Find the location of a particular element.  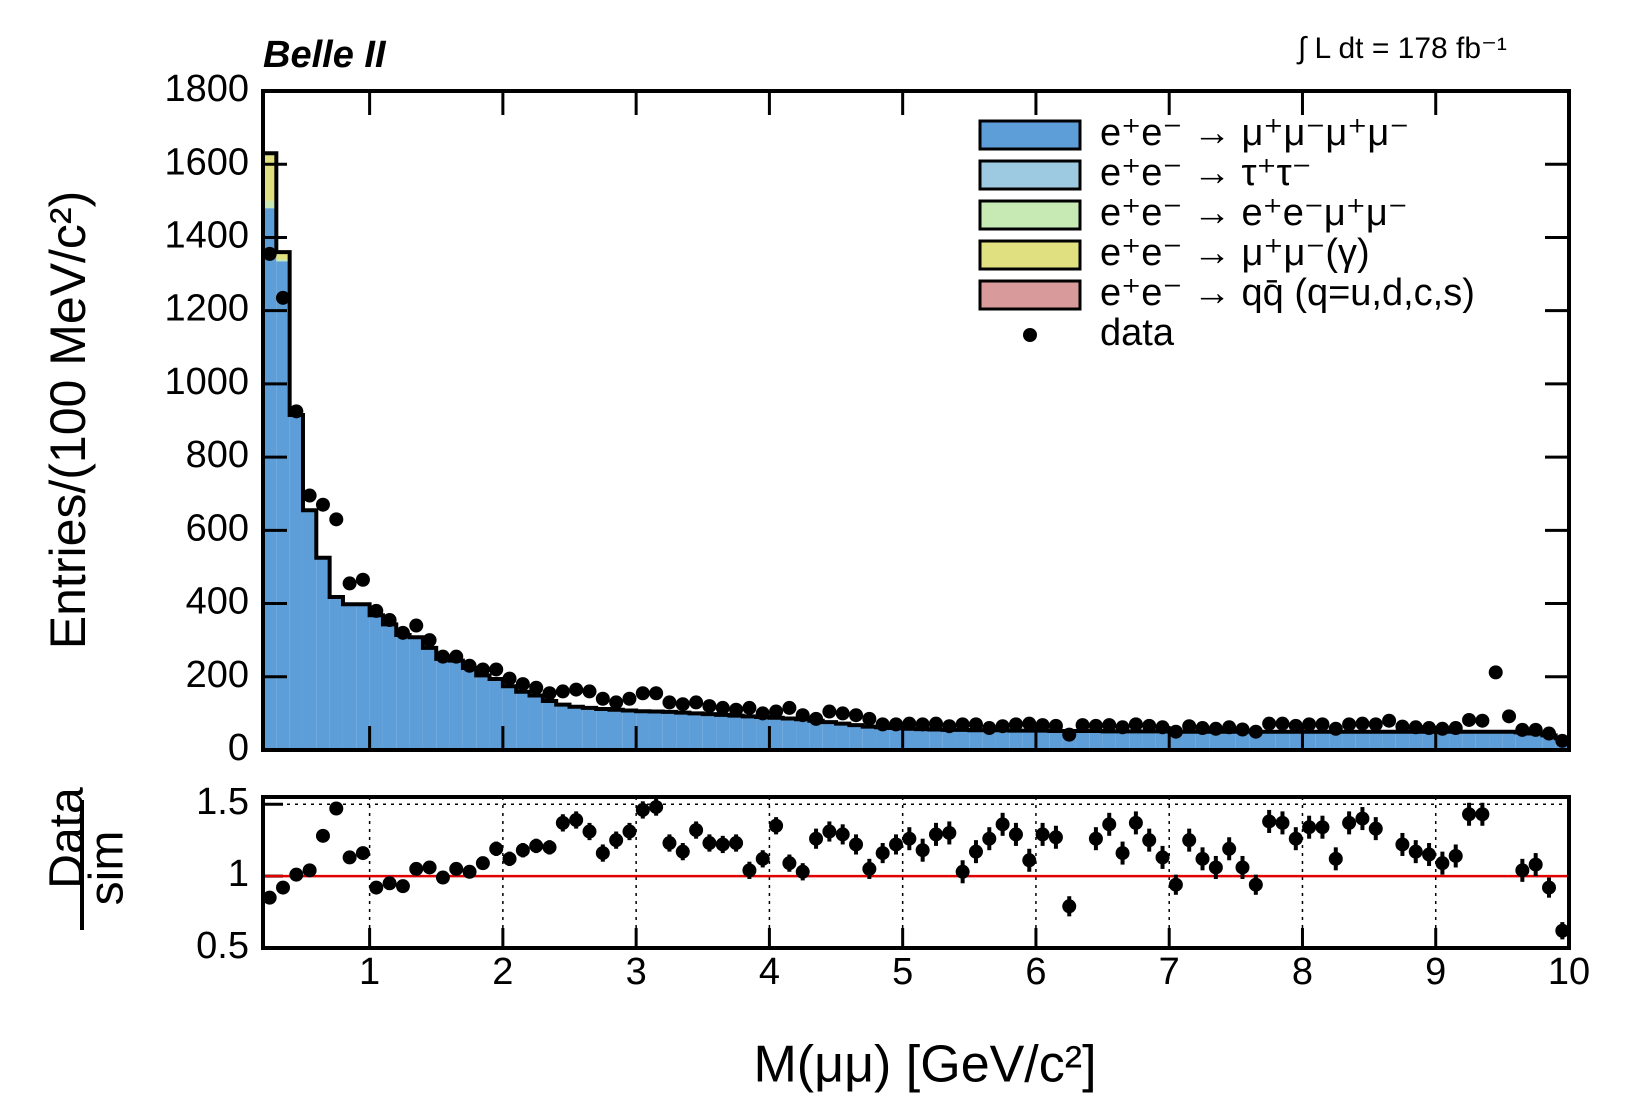

y-tick-label: 400 is located at coordinates (217, 602).